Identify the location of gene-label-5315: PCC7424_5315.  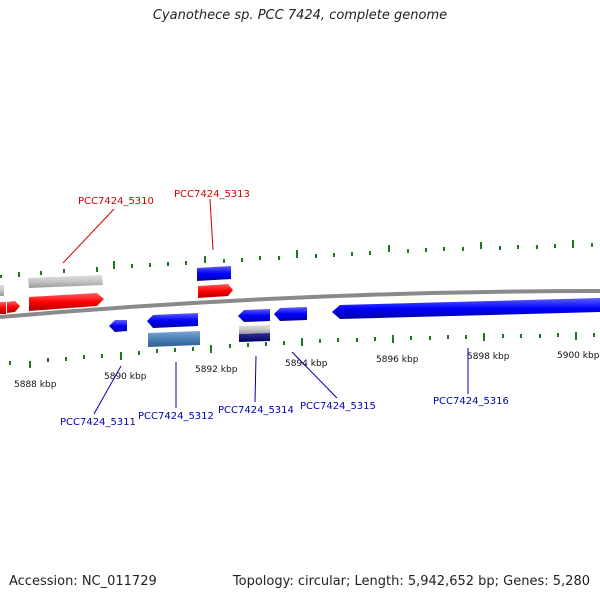
(338, 406).